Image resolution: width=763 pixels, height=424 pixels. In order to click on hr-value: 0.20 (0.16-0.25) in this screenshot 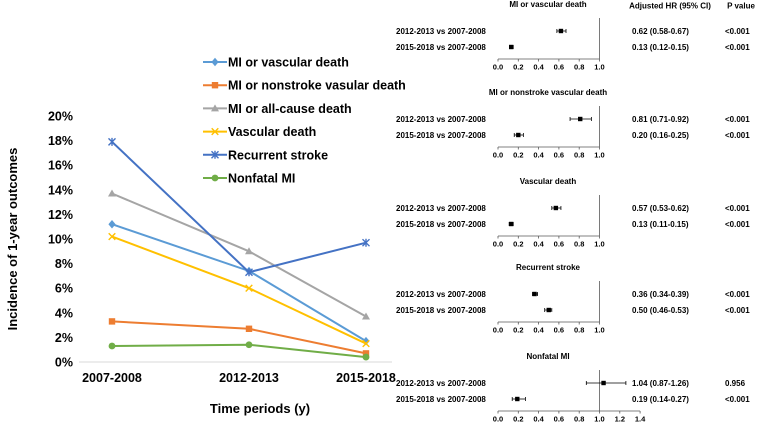, I will do `click(660, 135)`.